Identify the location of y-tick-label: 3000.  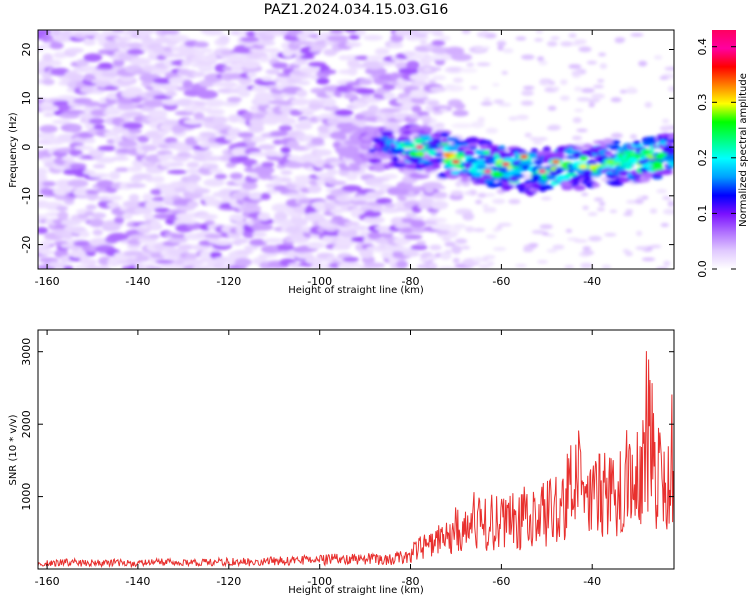
(26, 352).